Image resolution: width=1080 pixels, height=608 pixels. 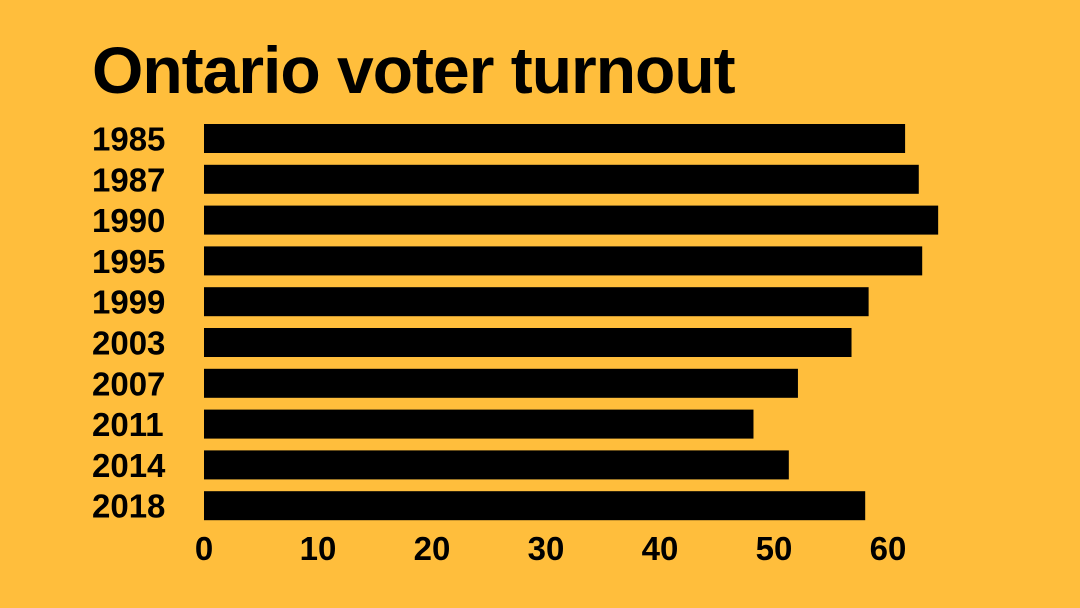 I want to click on bar-2018, so click(x=535, y=506).